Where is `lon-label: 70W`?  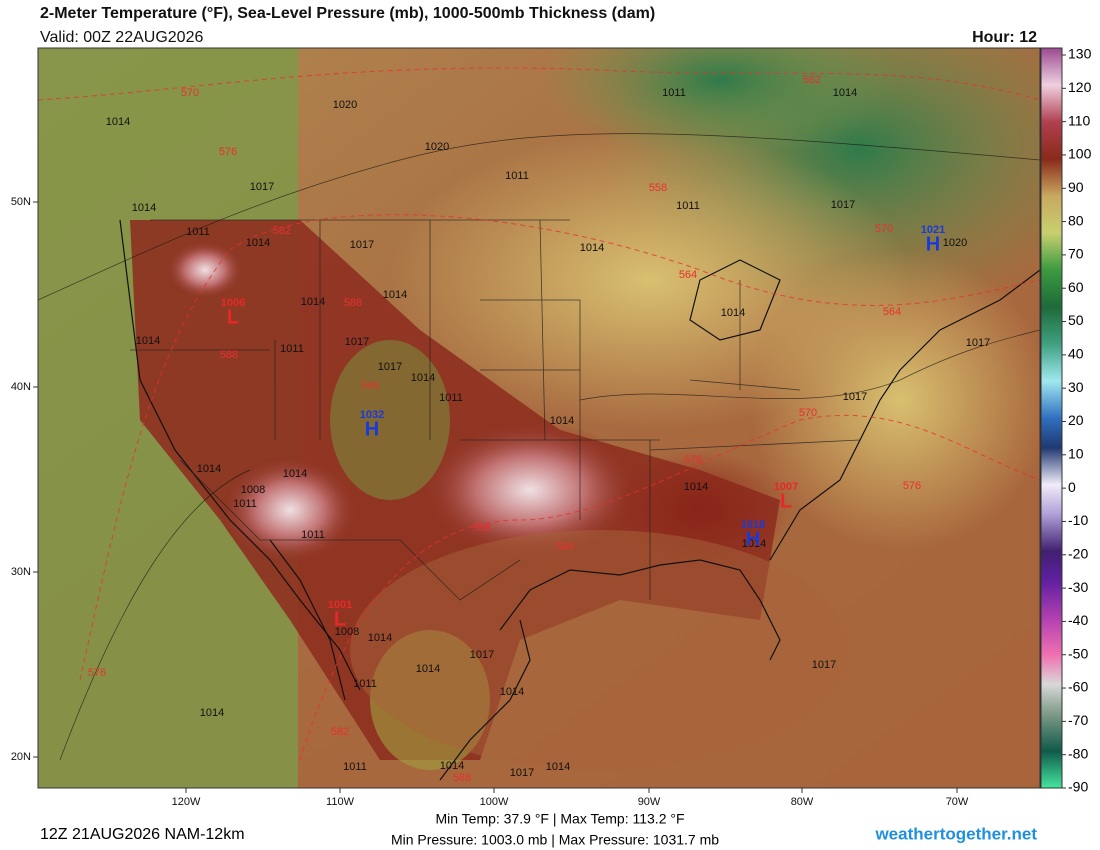
lon-label: 70W is located at coordinates (957, 802).